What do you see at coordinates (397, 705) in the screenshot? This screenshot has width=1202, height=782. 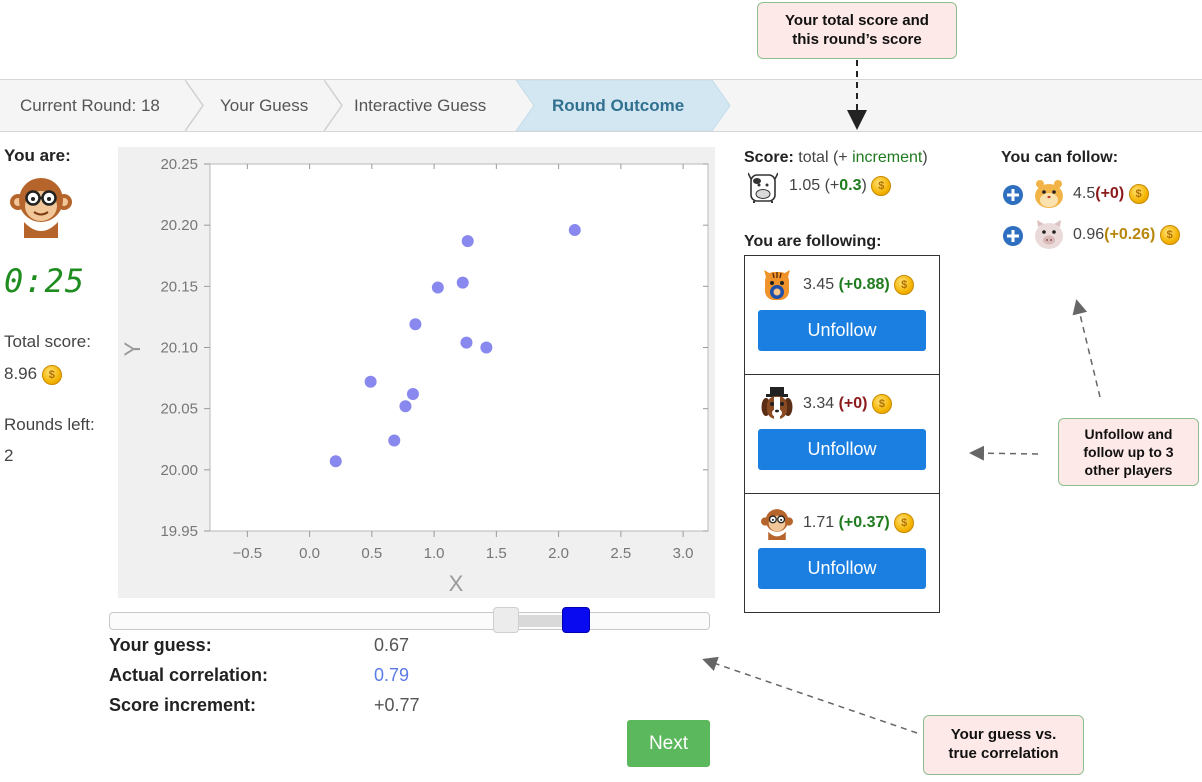 I see `score-increment-value: +0.77` at bounding box center [397, 705].